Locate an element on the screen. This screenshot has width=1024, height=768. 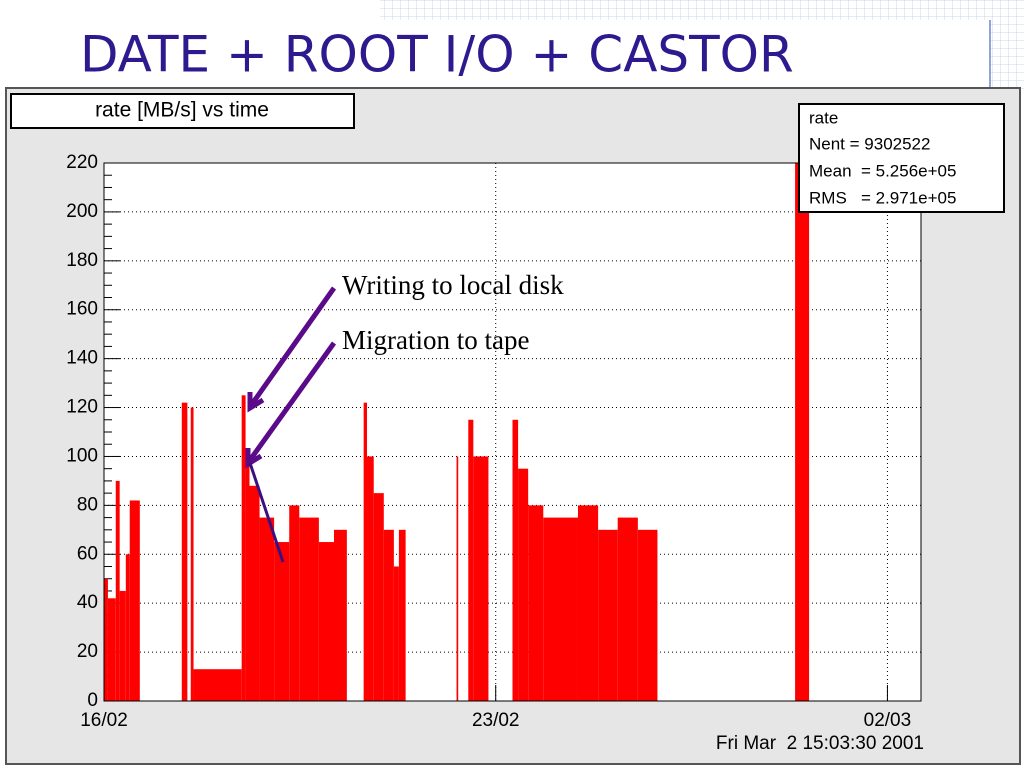
timestamp: Fri Mar 2 15:03:30 2001 is located at coordinates (820, 743).